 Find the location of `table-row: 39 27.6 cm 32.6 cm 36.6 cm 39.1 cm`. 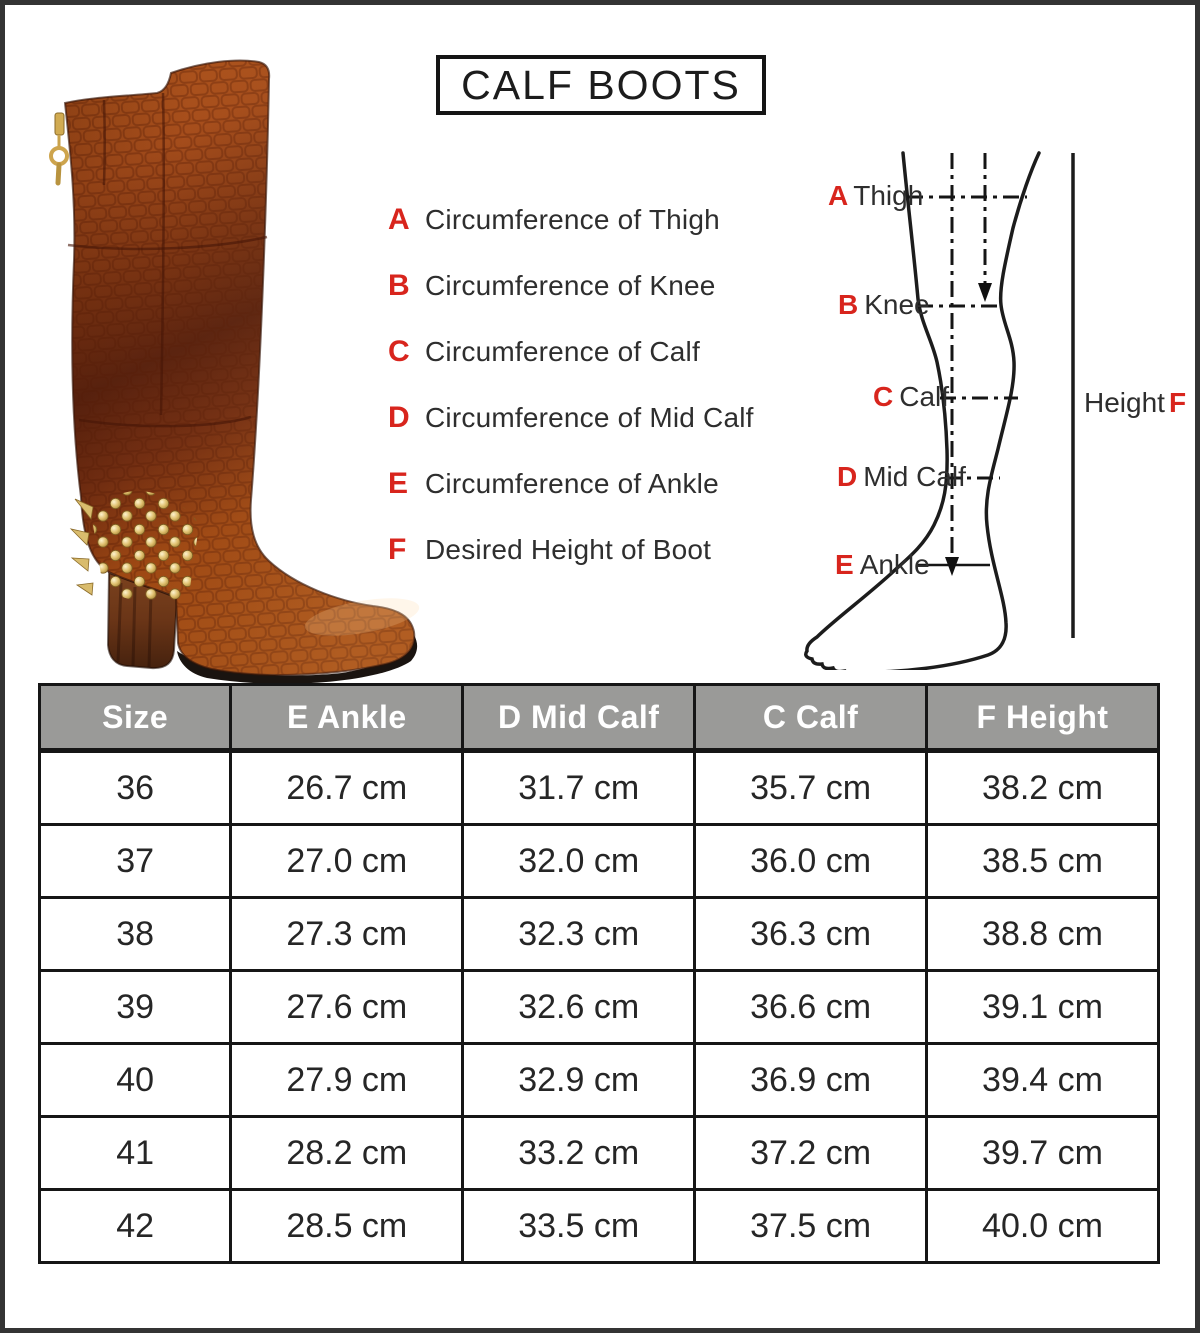

table-row: 39 27.6 cm 32.6 cm 36.6 cm 39.1 cm is located at coordinates (598, 1007).